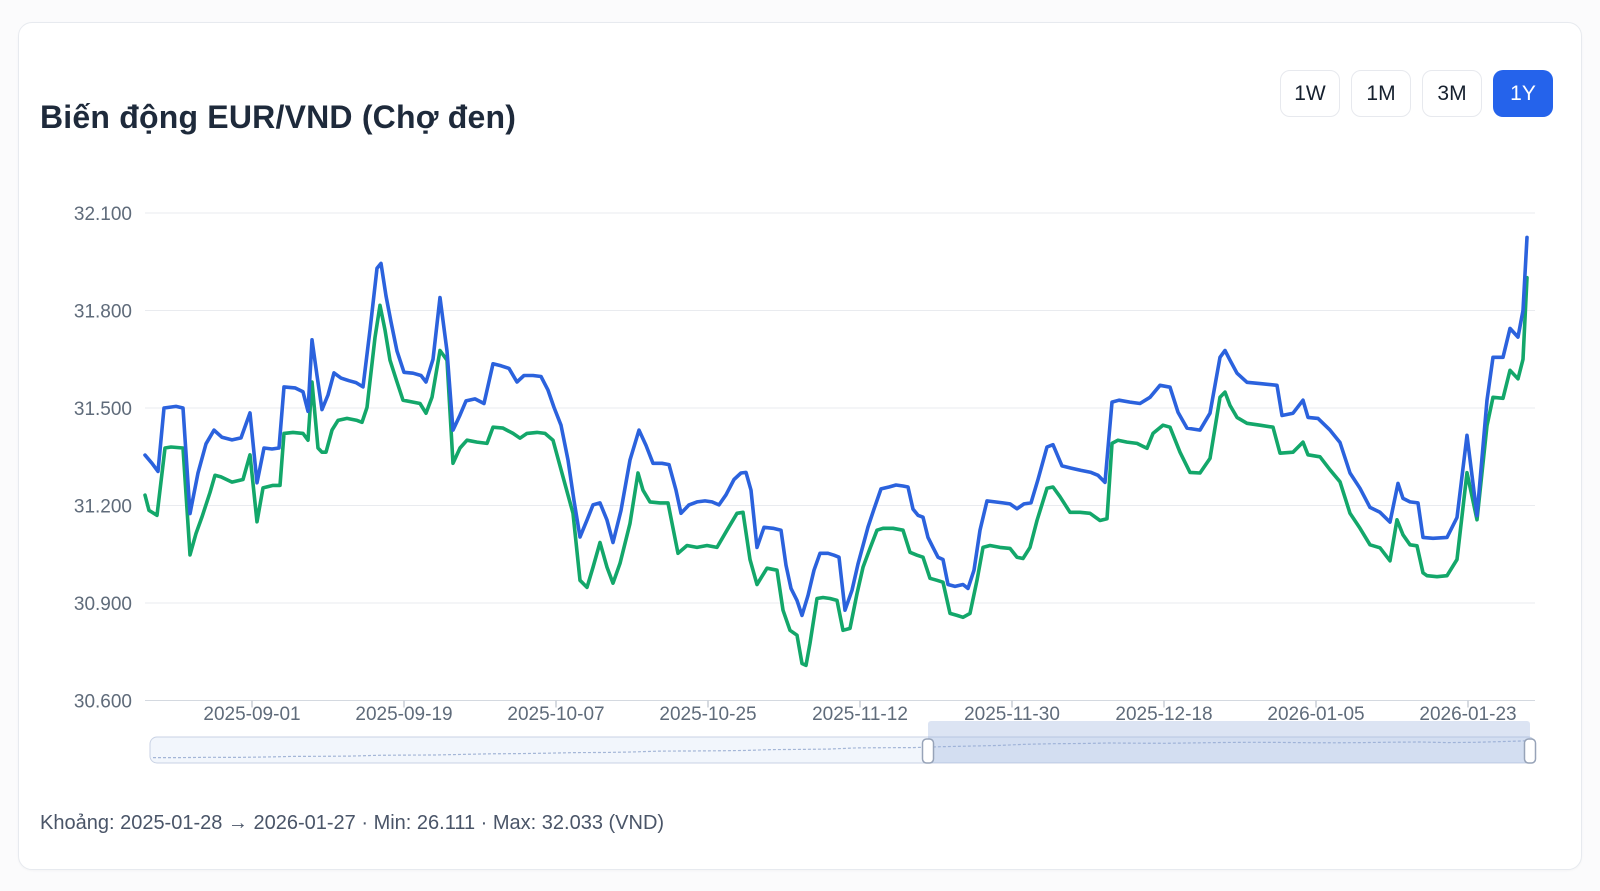 The image size is (1600, 891). What do you see at coordinates (103, 702) in the screenshot?
I see `y-tick-label: 30.600` at bounding box center [103, 702].